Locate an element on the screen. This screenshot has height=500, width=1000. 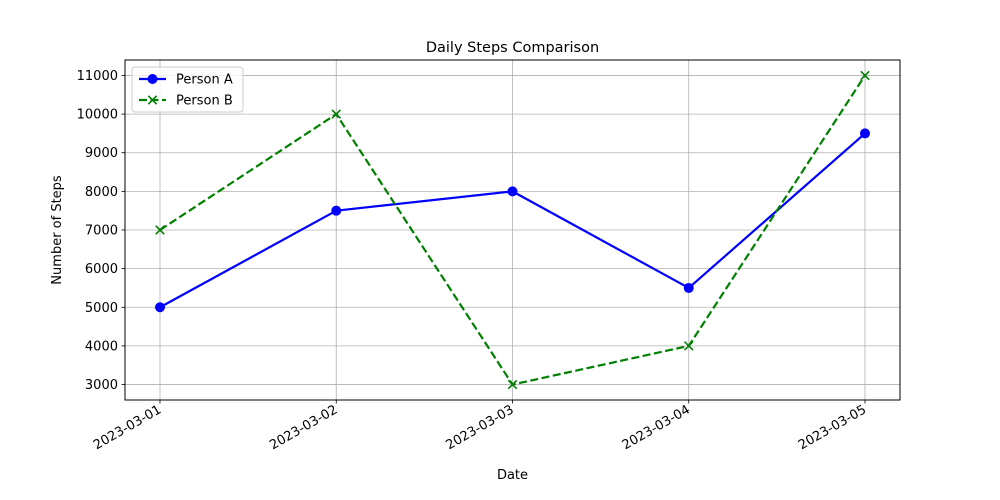
y-tick-label: 5000 is located at coordinates (101, 308).